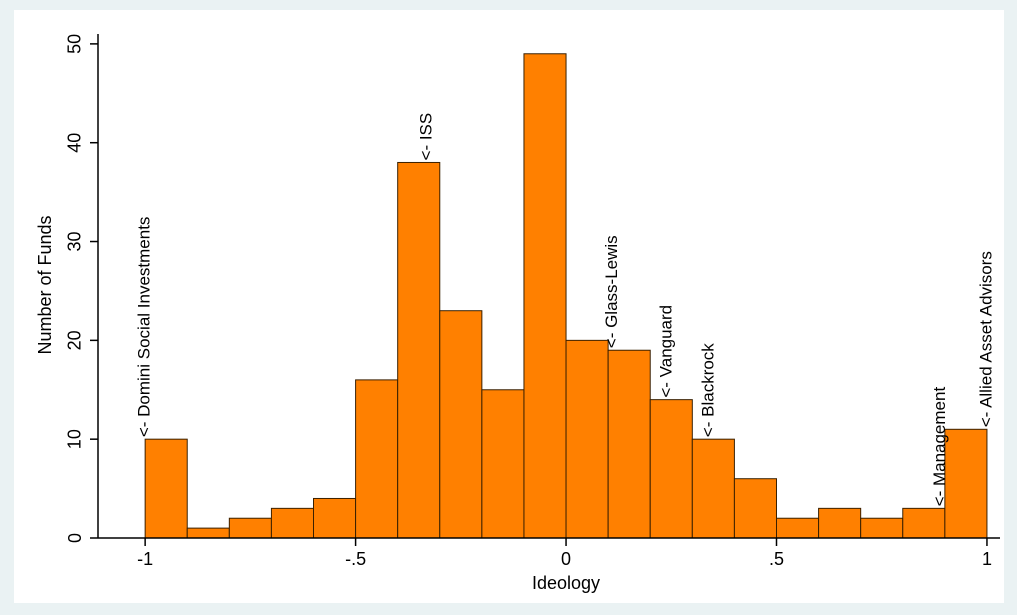 The height and width of the screenshot is (615, 1017). Describe the element at coordinates (144, 327) in the screenshot. I see `annotation: <- Domini Social Investments` at that location.